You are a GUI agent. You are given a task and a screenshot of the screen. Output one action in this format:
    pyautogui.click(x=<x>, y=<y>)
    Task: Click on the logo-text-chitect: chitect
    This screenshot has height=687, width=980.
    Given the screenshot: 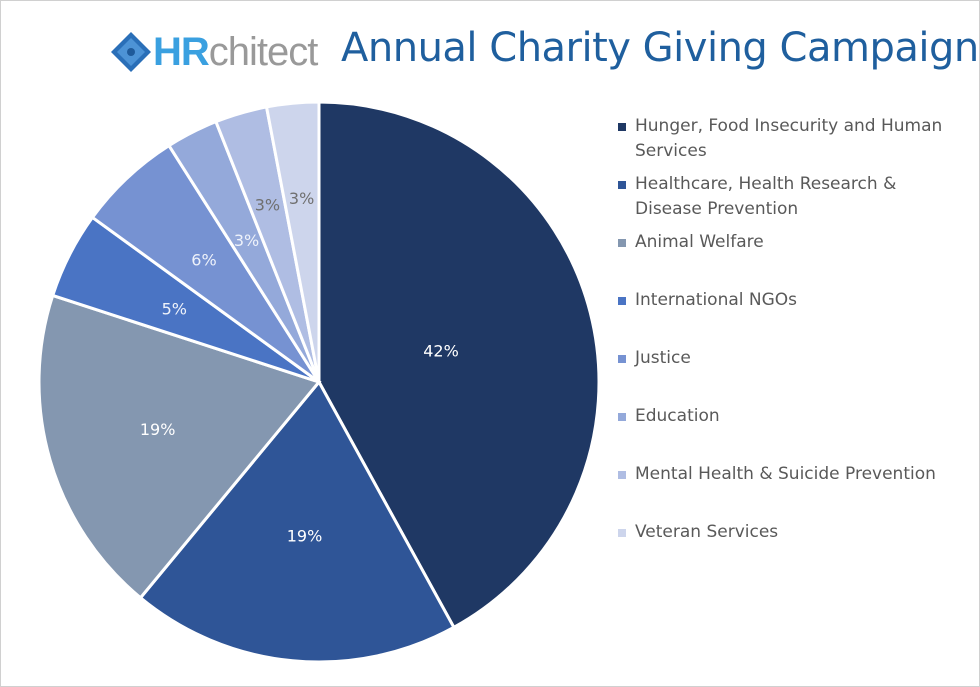 What is the action you would take?
    pyautogui.click(x=263, y=51)
    